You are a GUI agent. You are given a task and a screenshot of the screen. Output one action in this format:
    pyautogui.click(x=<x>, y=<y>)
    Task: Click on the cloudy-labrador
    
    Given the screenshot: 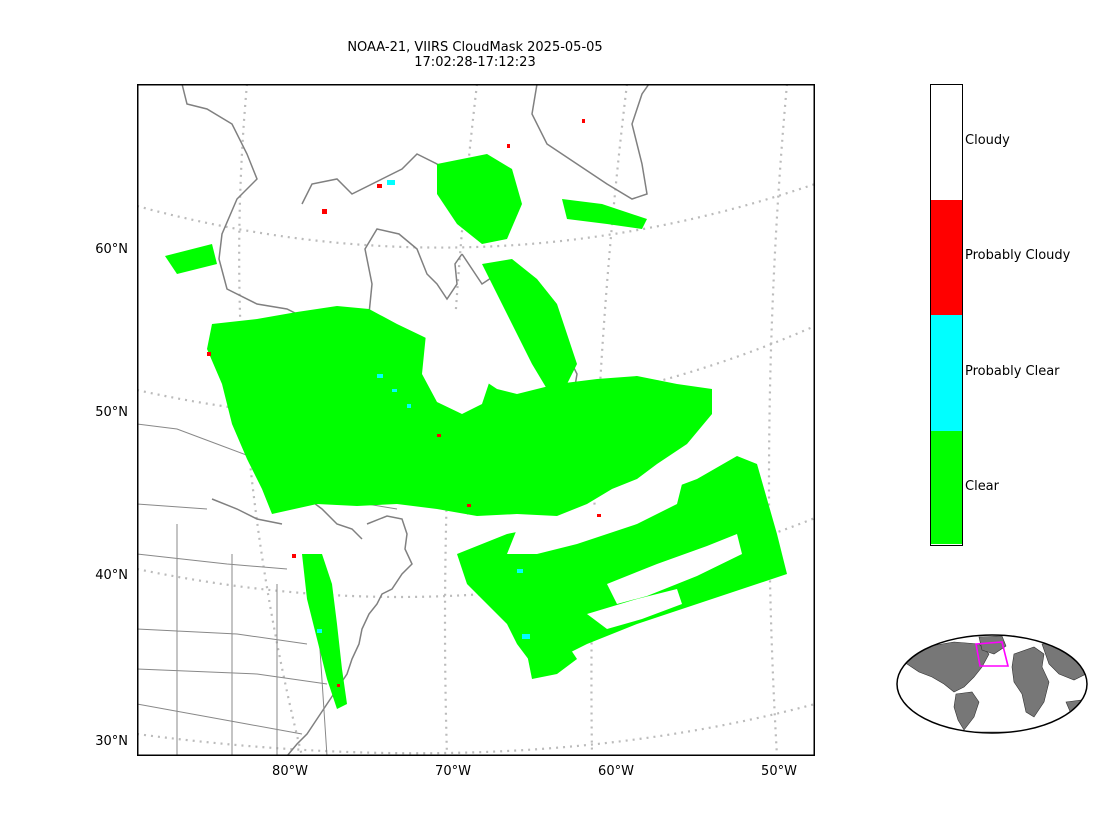 What is the action you would take?
    pyautogui.click(x=457, y=361)
    